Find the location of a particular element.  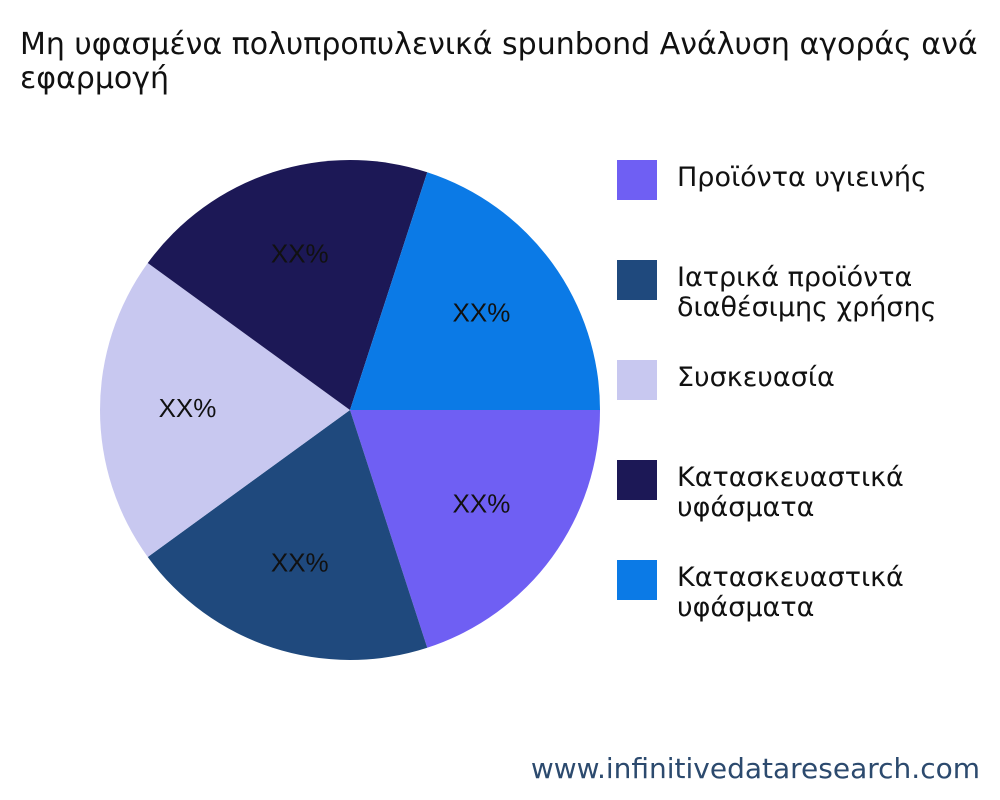

source: www.infinitivedataresearch.com is located at coordinates (755, 768).